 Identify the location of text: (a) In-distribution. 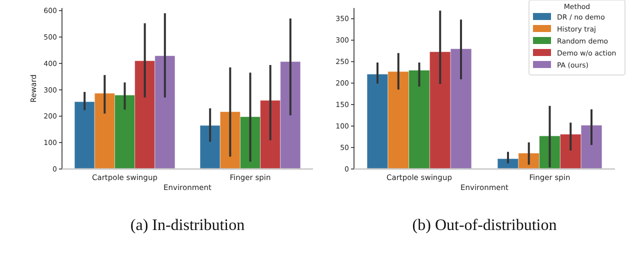
(187, 225).